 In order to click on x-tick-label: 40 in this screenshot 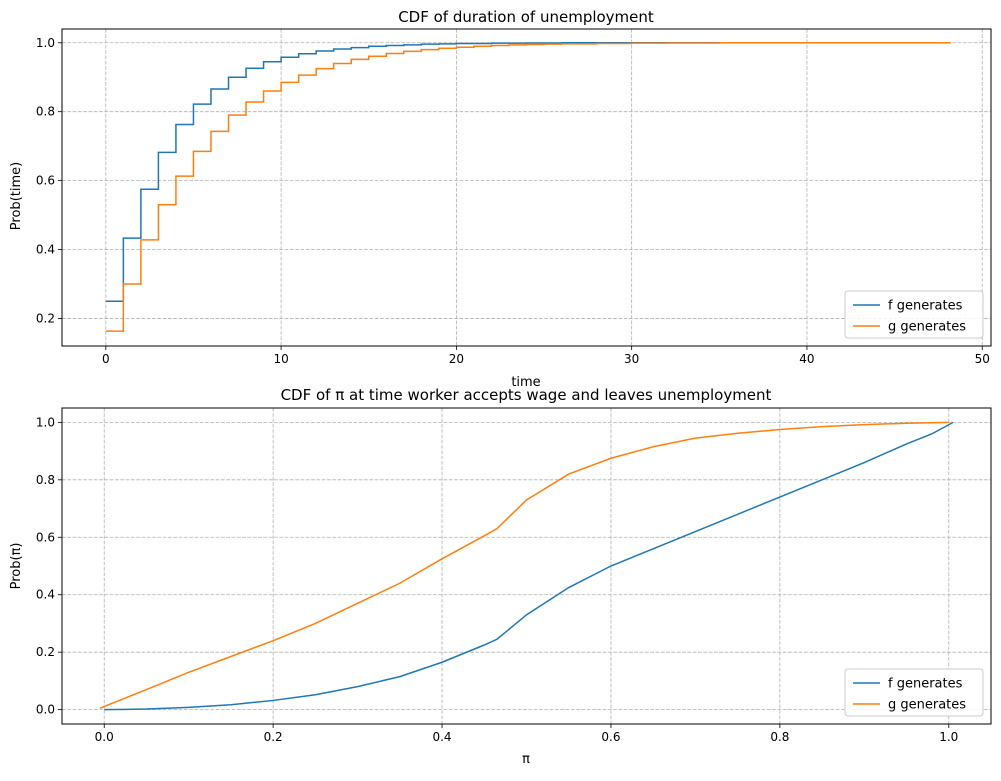, I will do `click(806, 359)`.